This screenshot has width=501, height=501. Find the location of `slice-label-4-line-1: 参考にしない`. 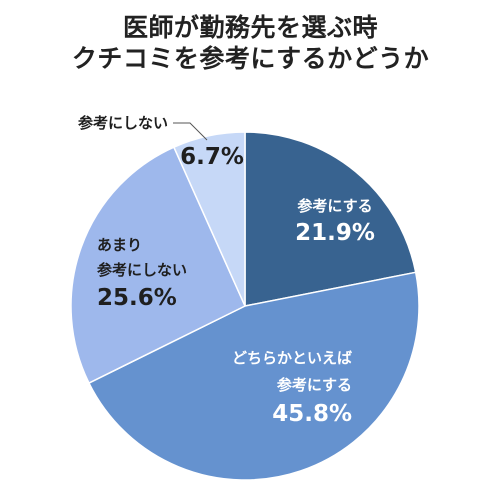

slice-label-4-line-1: 参考にしない is located at coordinates (123, 123).